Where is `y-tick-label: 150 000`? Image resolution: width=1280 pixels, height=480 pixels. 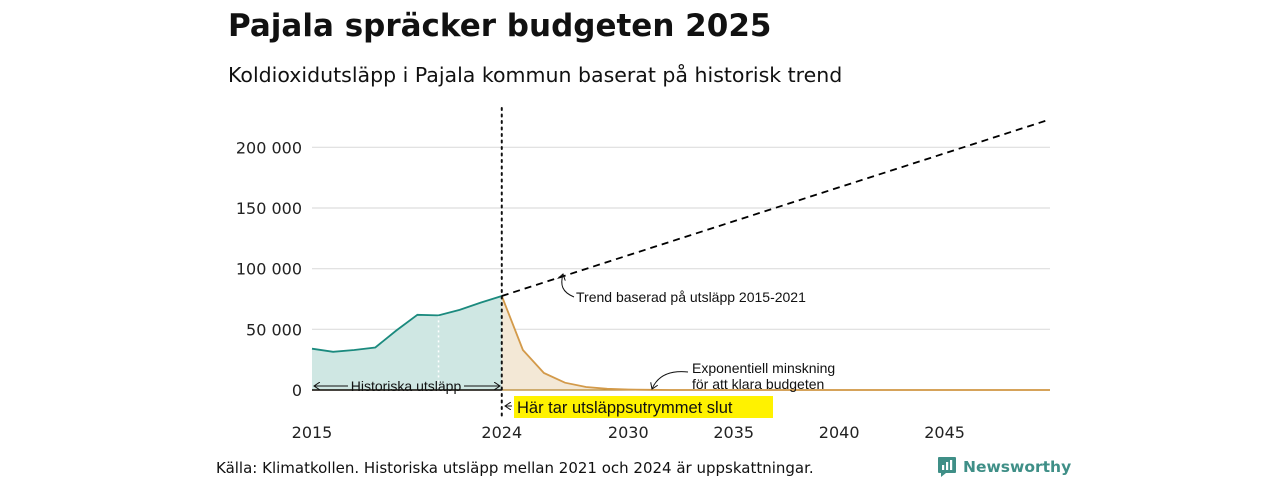 y-tick-label: 150 000 is located at coordinates (269, 208).